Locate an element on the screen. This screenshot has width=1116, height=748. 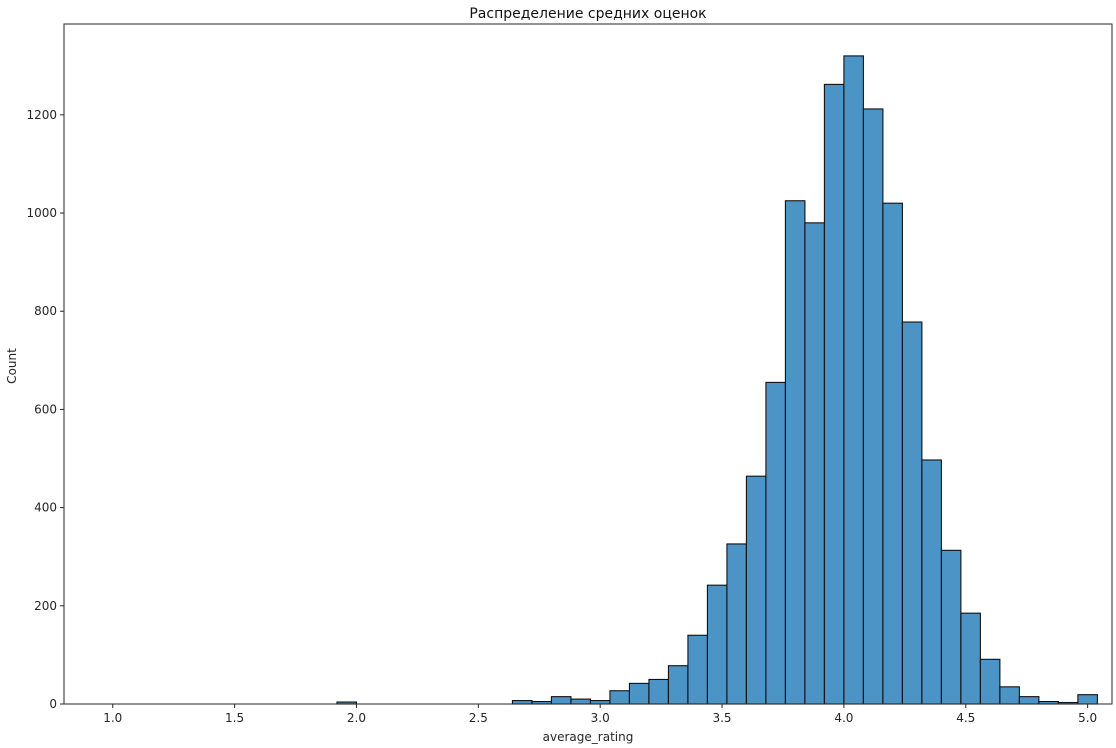
y-tick-label: 1200 is located at coordinates (41, 115).